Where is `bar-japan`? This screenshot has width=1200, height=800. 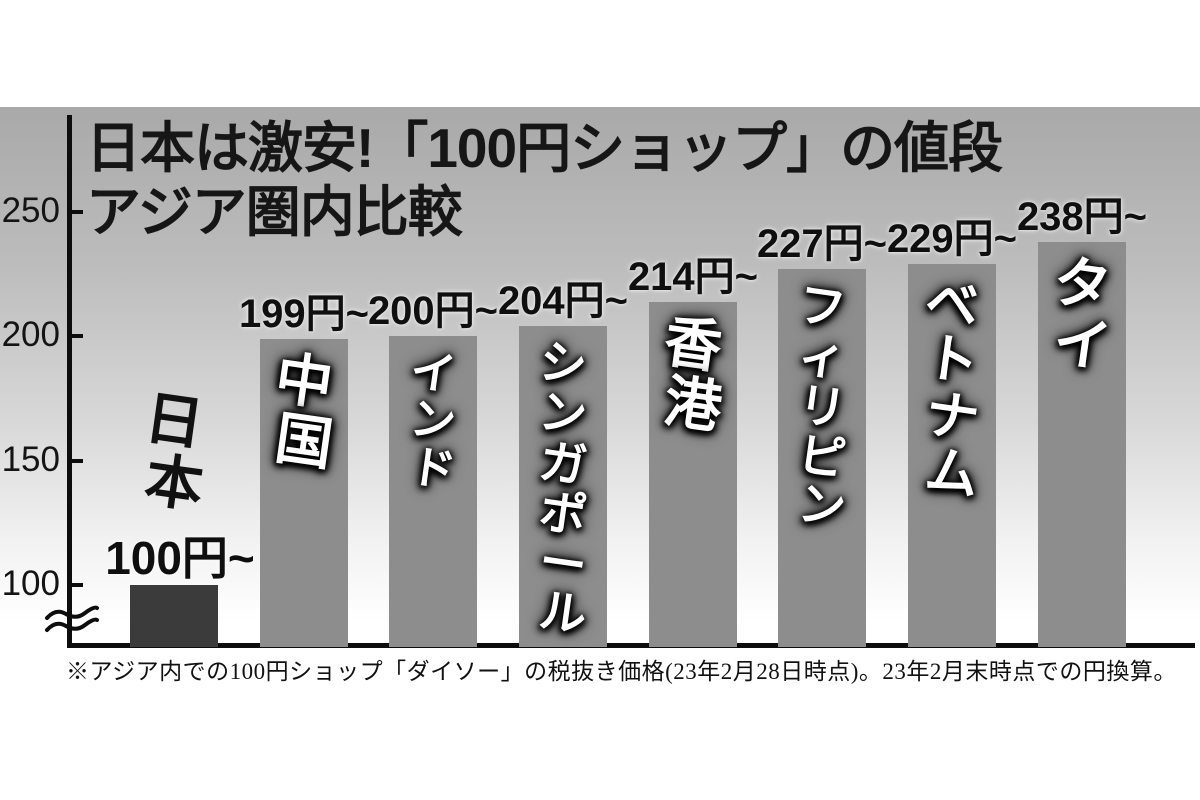
bar-japan is located at coordinates (174, 616).